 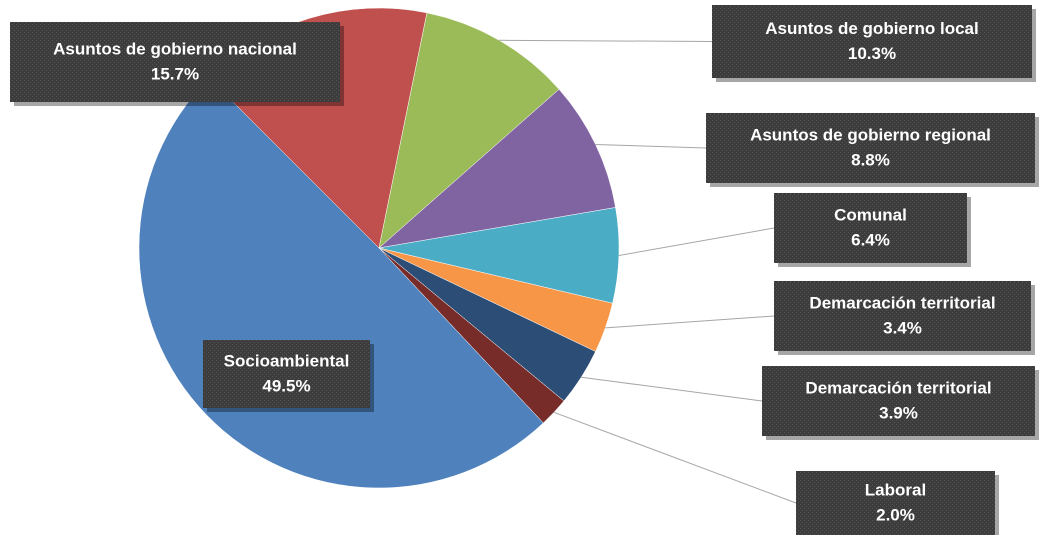 What do you see at coordinates (175, 73) in the screenshot?
I see `value-label: 15.7%` at bounding box center [175, 73].